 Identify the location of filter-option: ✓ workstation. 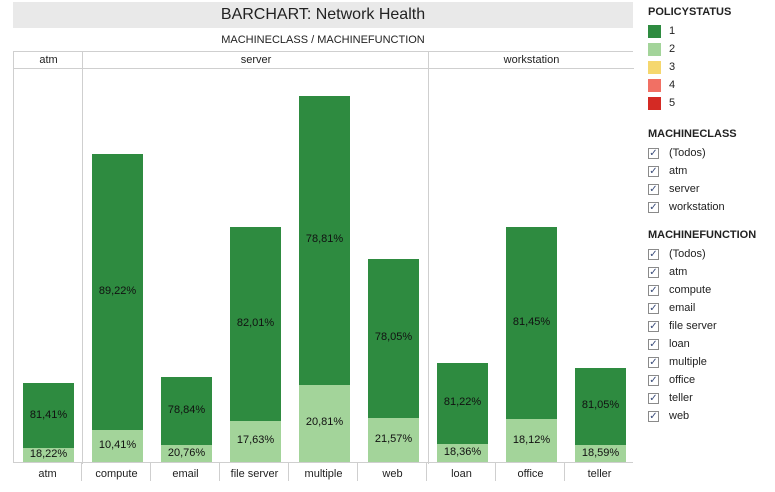
(692, 207).